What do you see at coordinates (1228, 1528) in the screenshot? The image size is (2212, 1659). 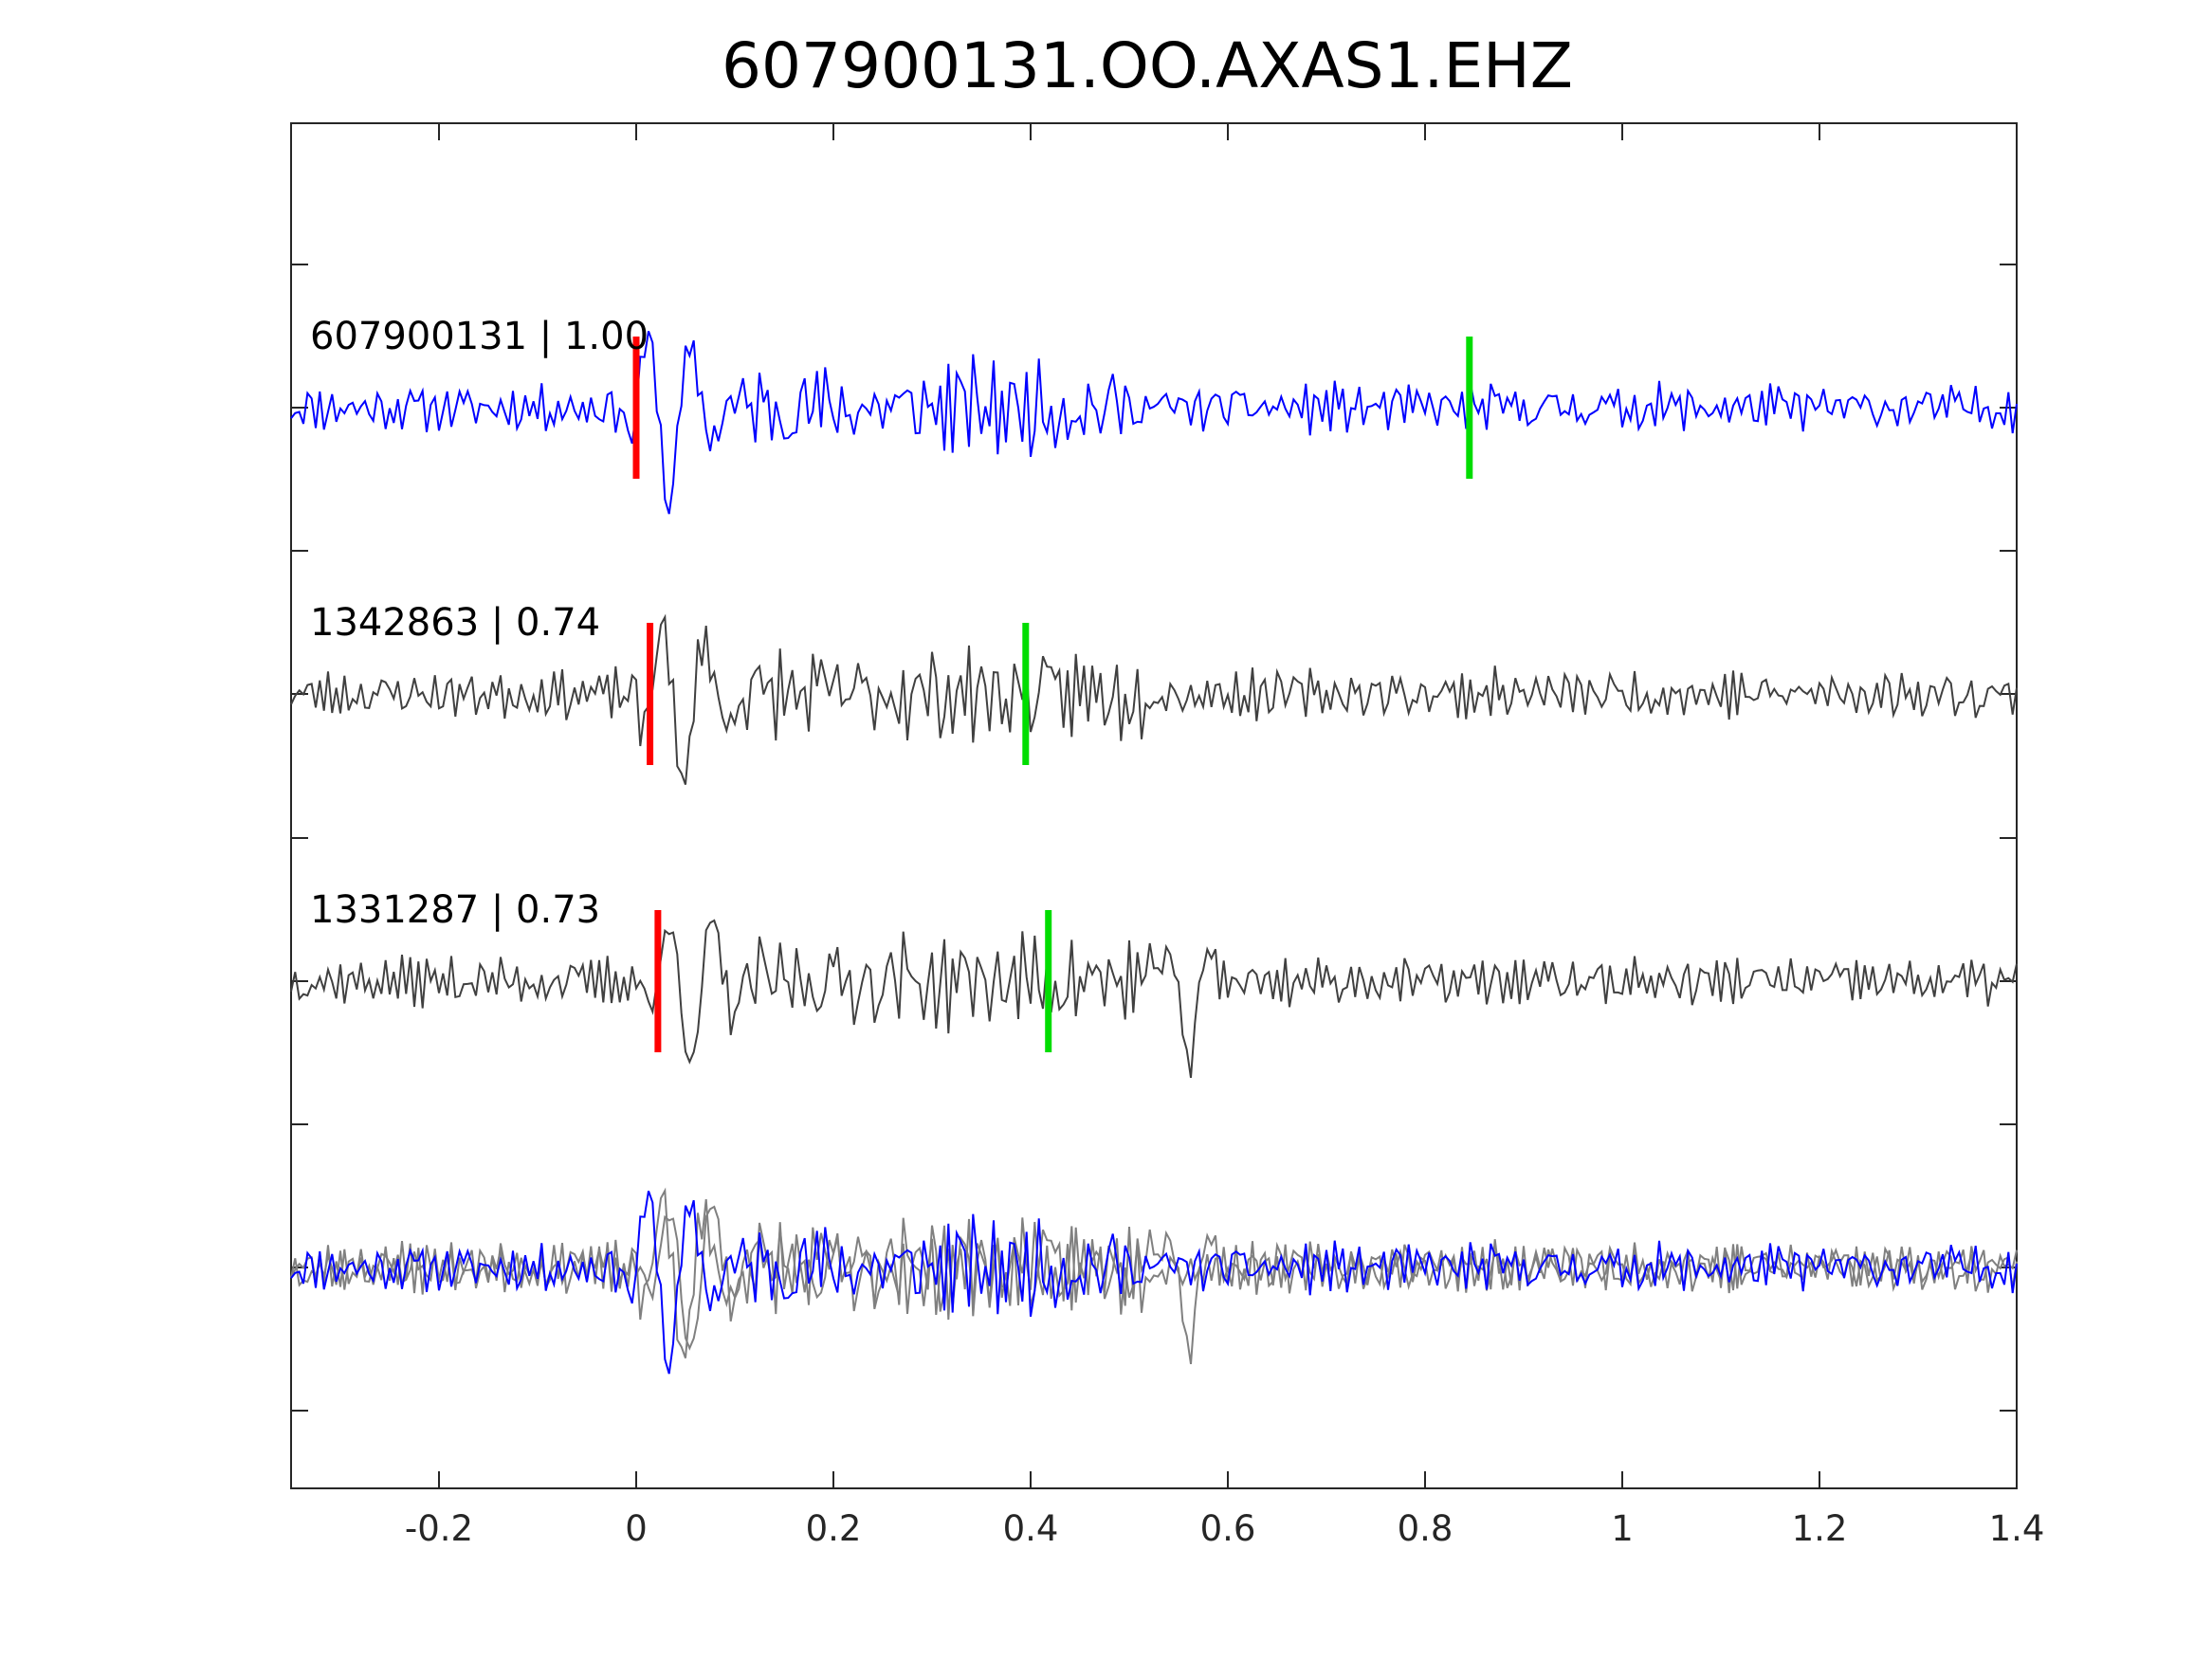 I see `x-tick-label: 0.6` at bounding box center [1228, 1528].